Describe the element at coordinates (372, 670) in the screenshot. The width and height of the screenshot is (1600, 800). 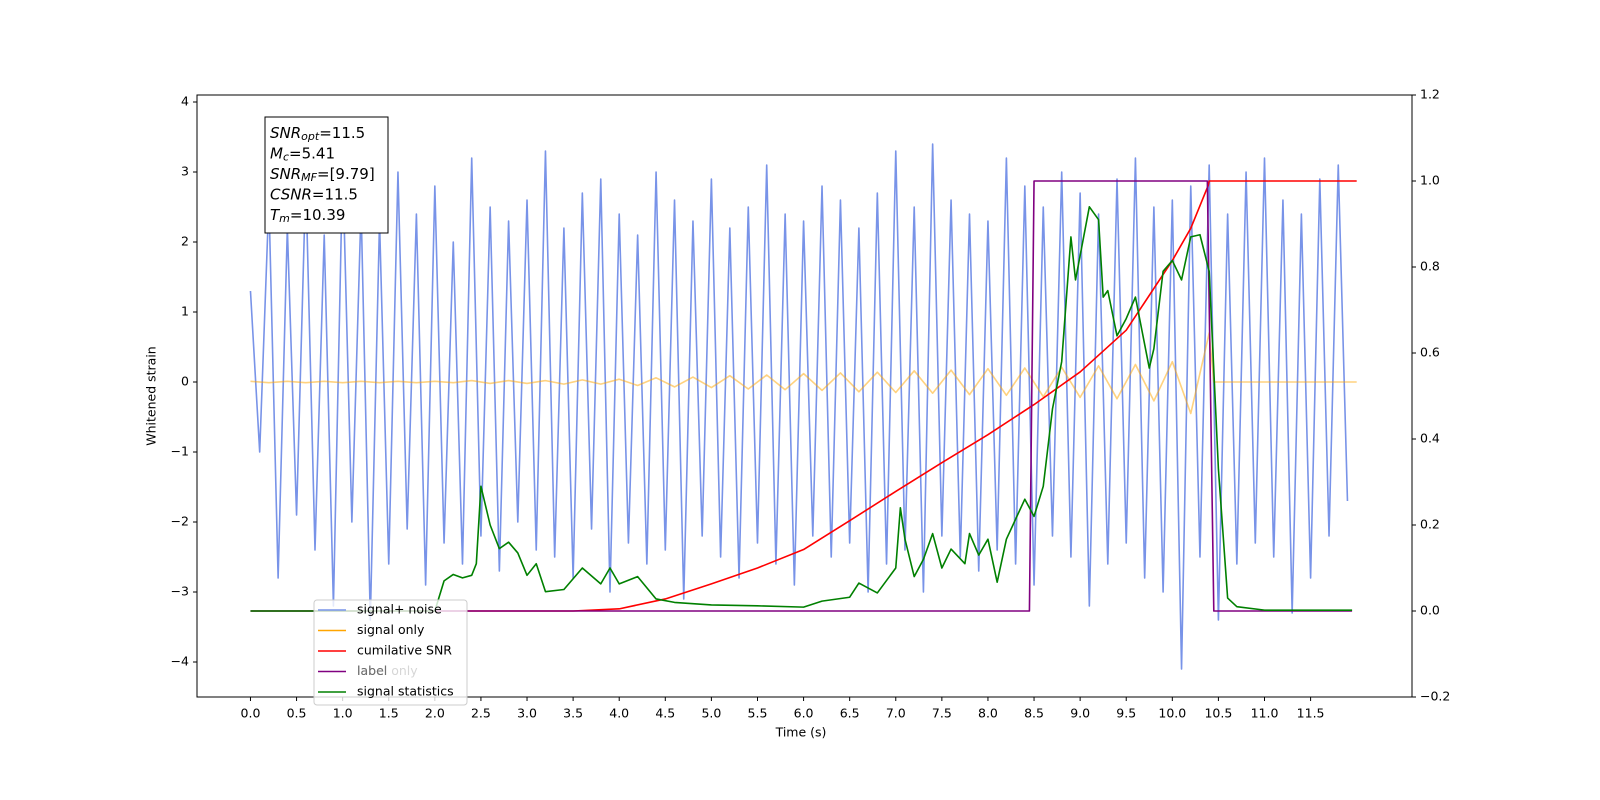
I see `legend-label: label` at that location.